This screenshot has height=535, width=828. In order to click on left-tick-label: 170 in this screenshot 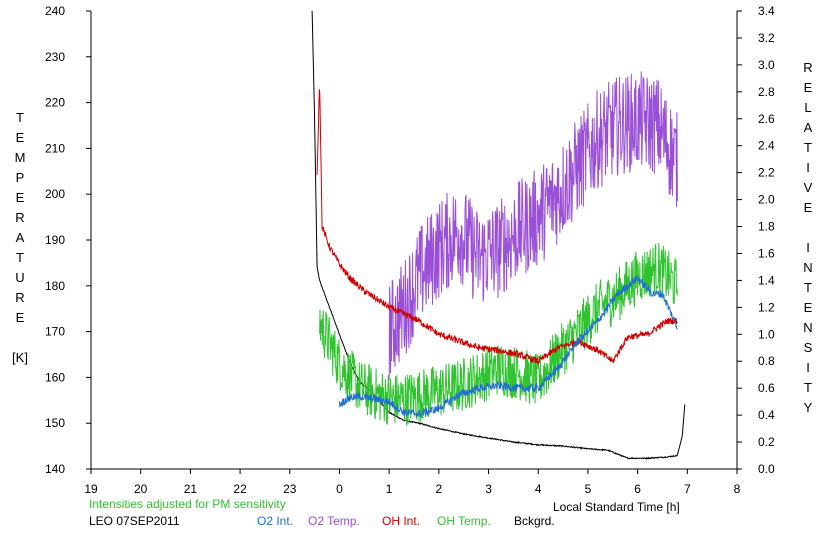, I will do `click(55, 332)`.